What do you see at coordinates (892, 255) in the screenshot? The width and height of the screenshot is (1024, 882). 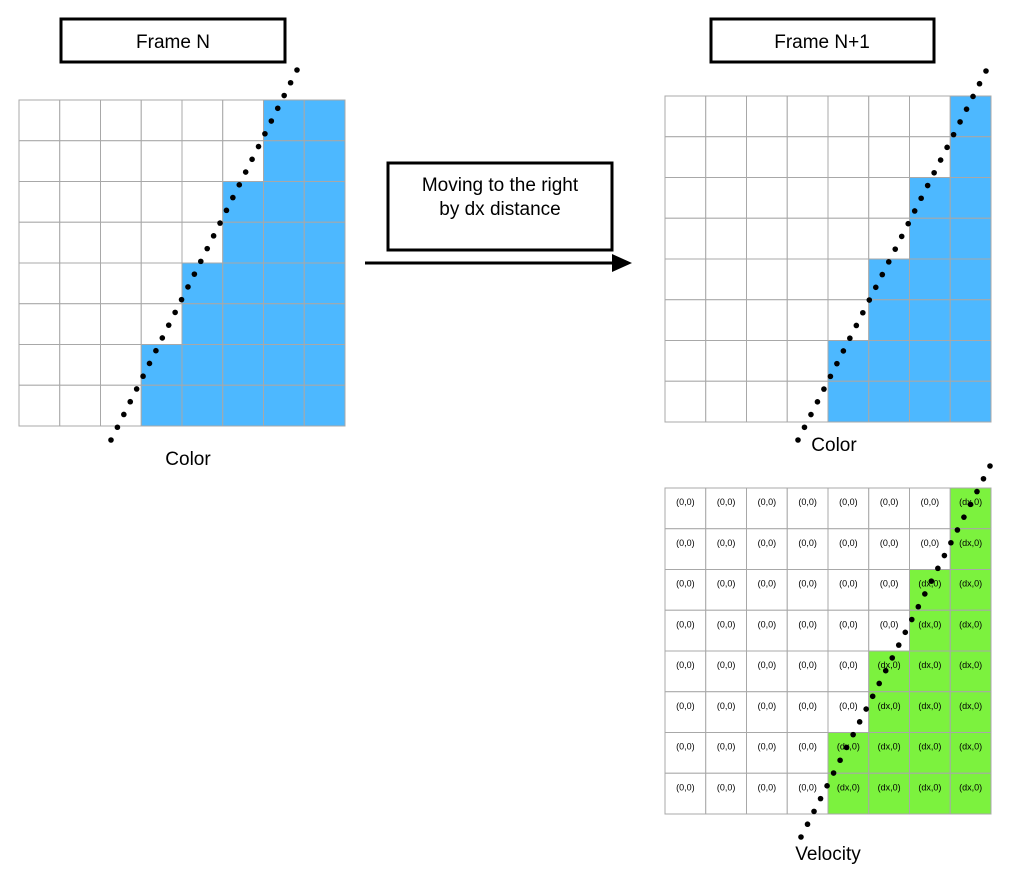 I see `frame-n1-edge-dots` at bounding box center [892, 255].